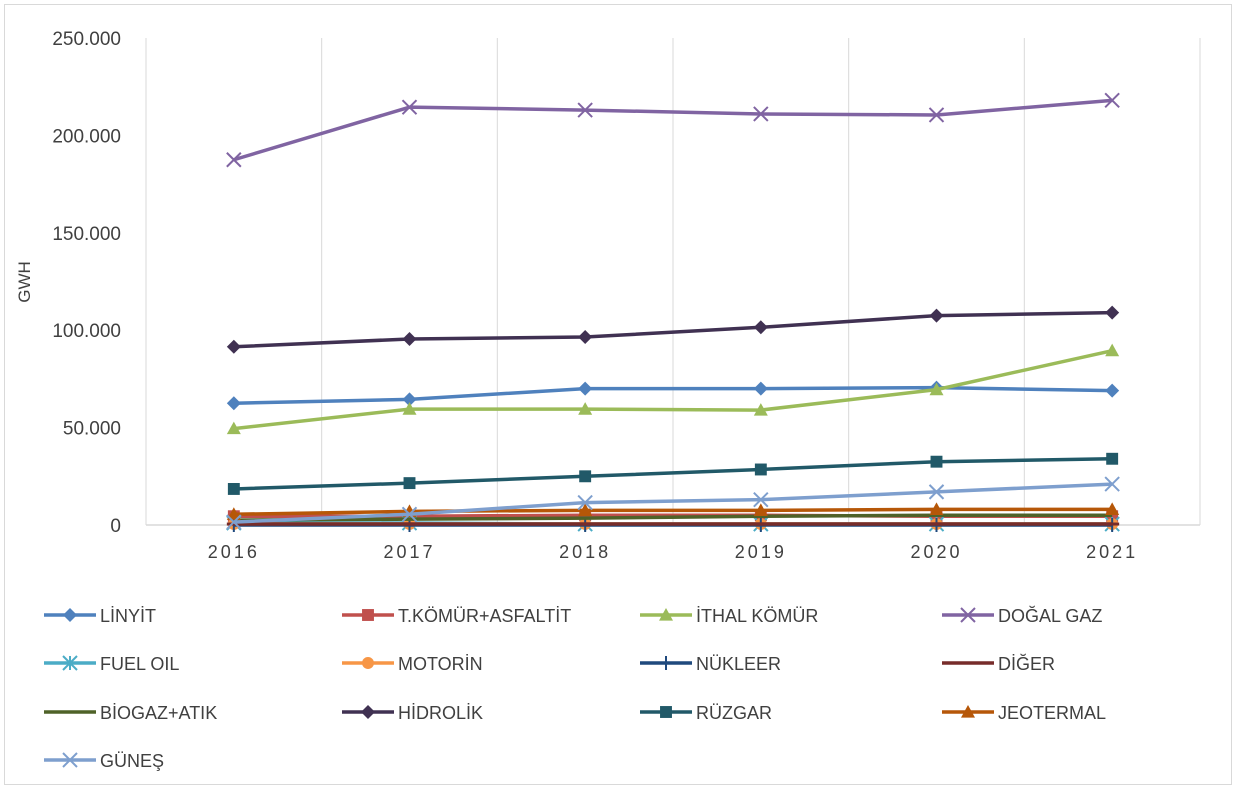  Describe the element at coordinates (86, 331) in the screenshot. I see `y-tick-label: 100.000` at that location.